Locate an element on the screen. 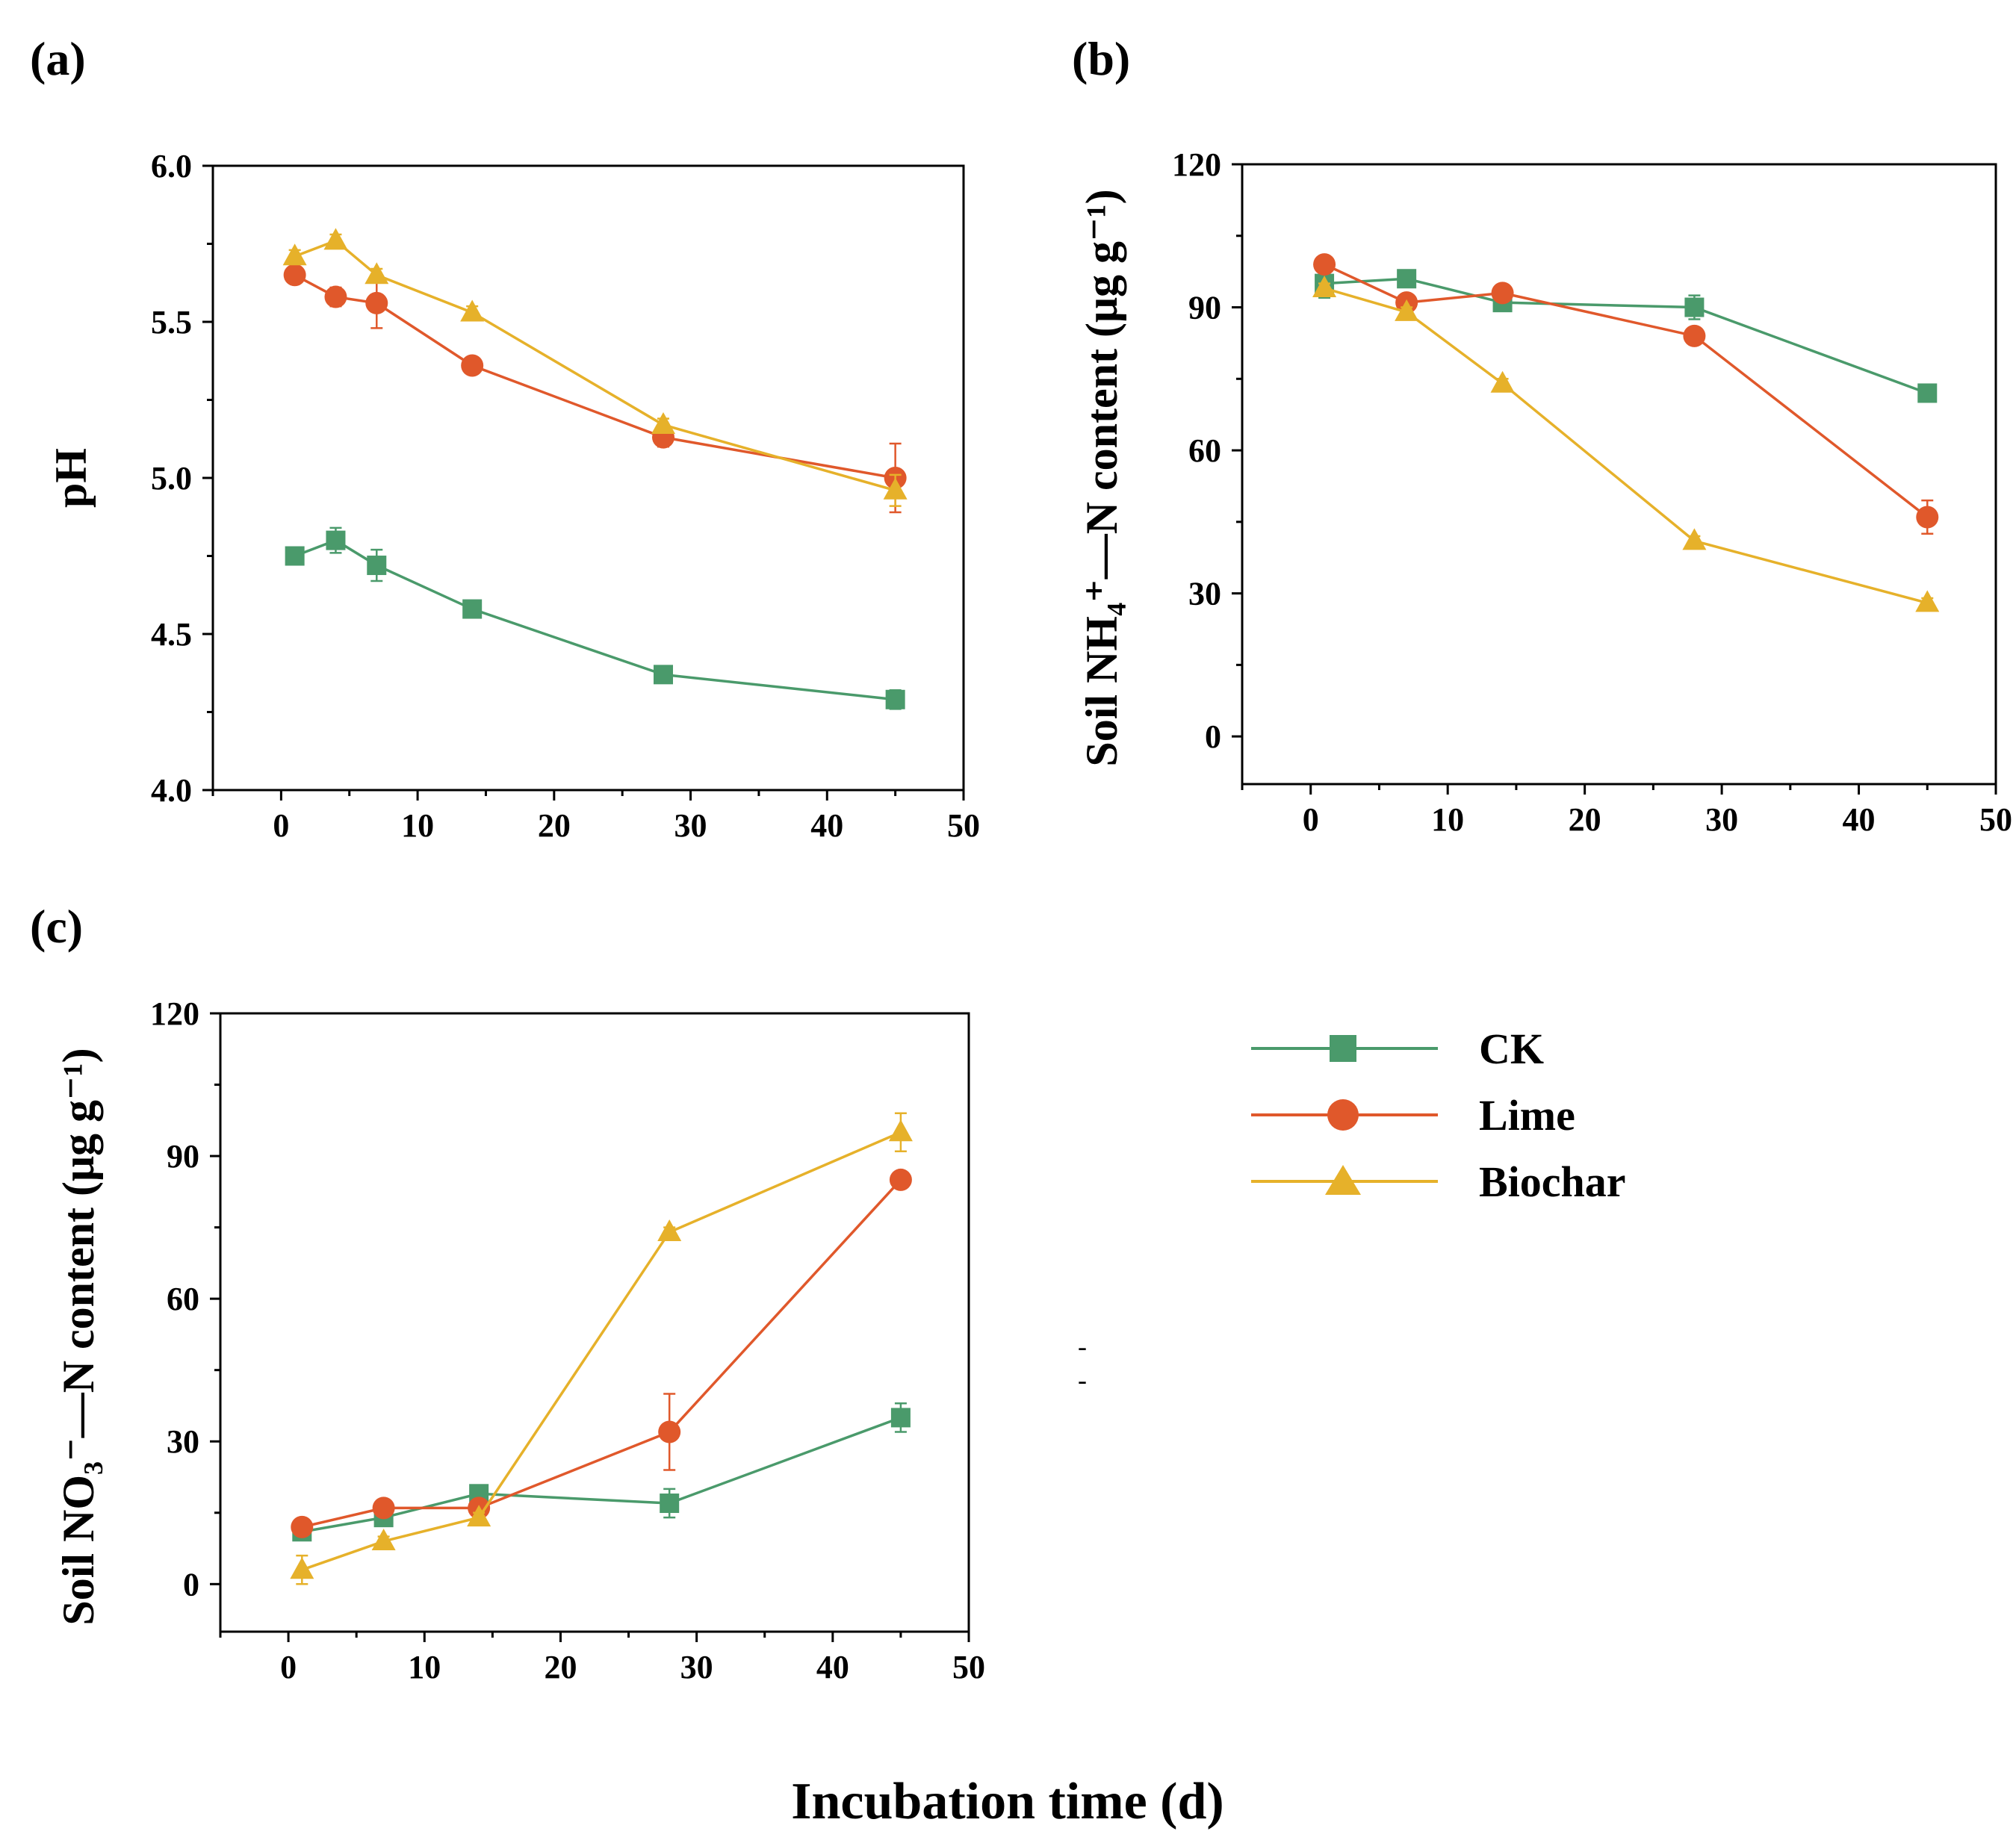 This screenshot has height=1843, width=2016. legend-marker-ck is located at coordinates (1343, 1048).